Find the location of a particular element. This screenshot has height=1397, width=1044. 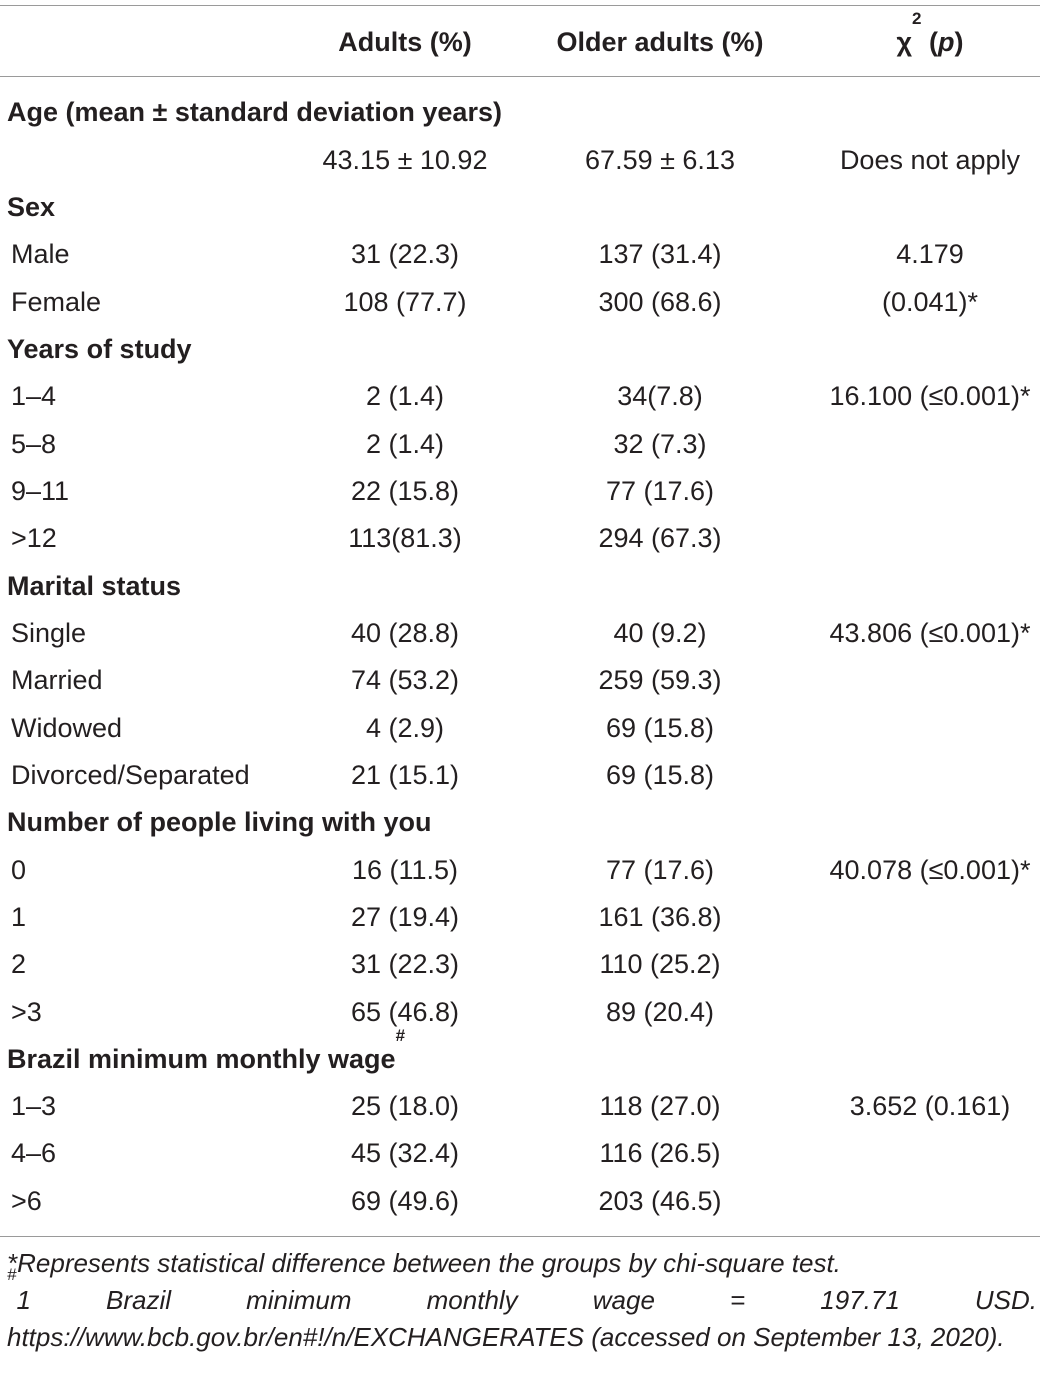

row-adults: 65 (46.8) is located at coordinates (405, 1012).